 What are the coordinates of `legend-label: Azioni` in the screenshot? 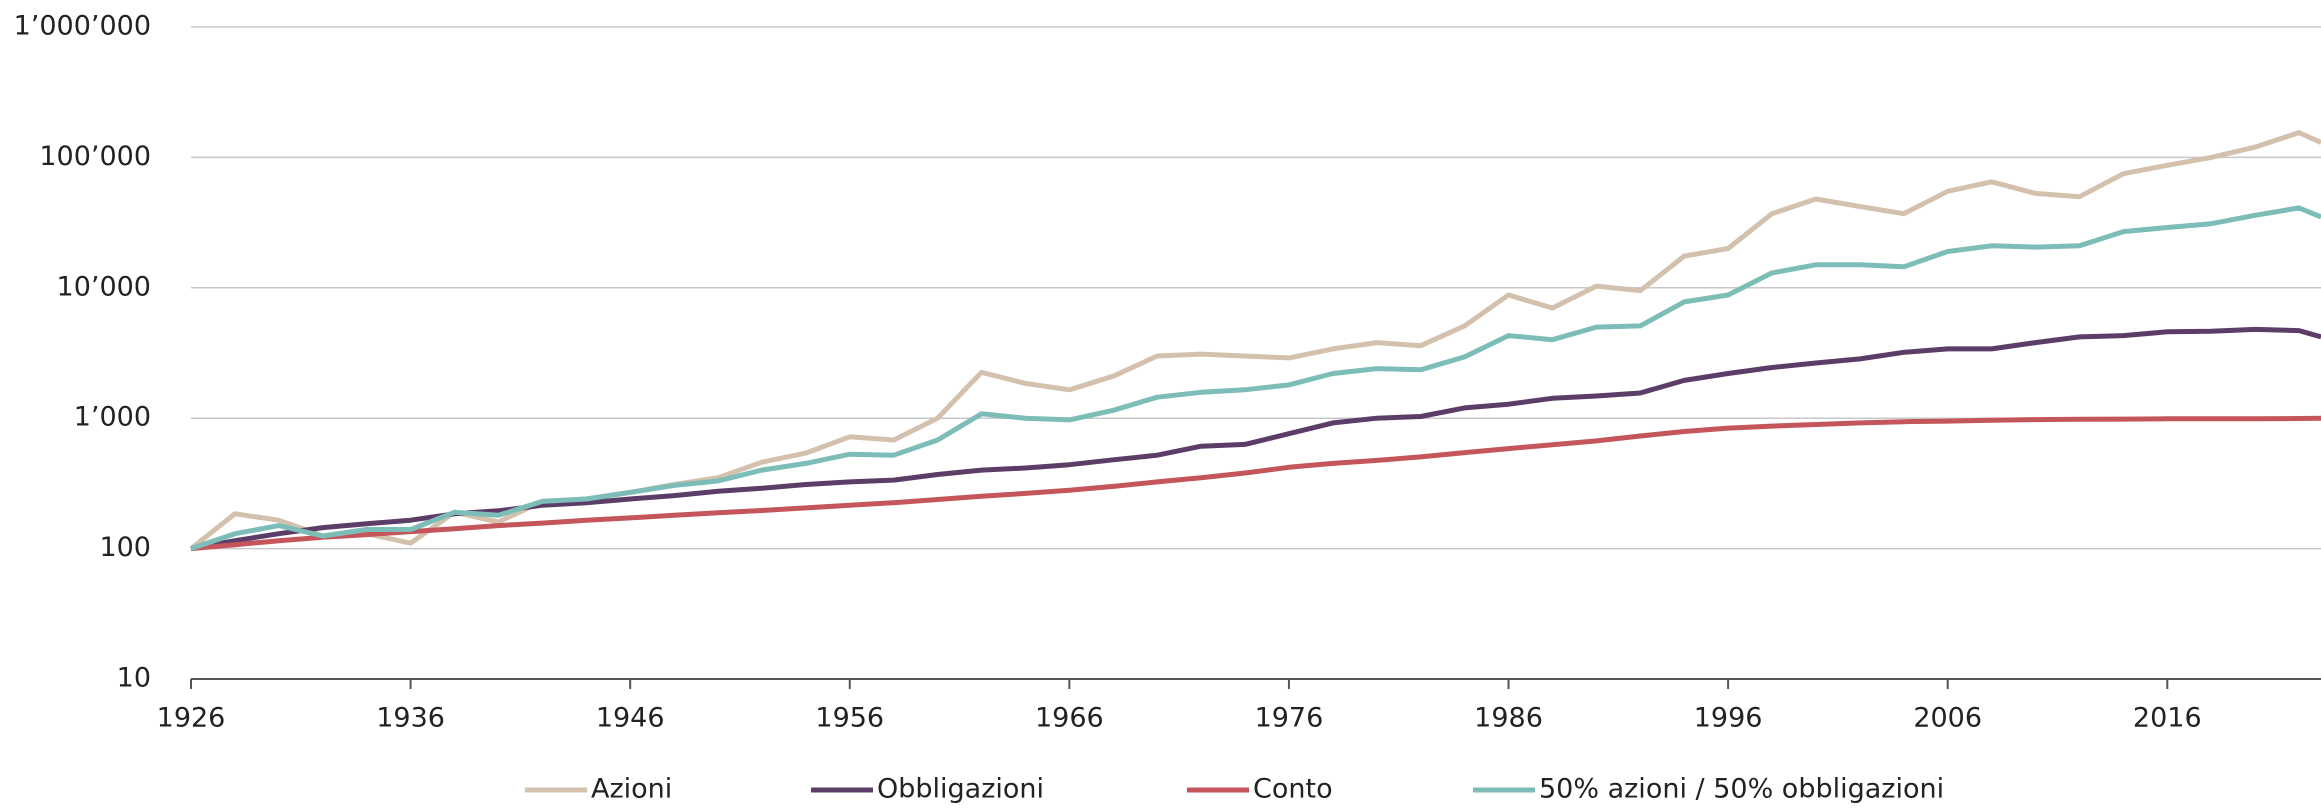 It's located at (631, 789).